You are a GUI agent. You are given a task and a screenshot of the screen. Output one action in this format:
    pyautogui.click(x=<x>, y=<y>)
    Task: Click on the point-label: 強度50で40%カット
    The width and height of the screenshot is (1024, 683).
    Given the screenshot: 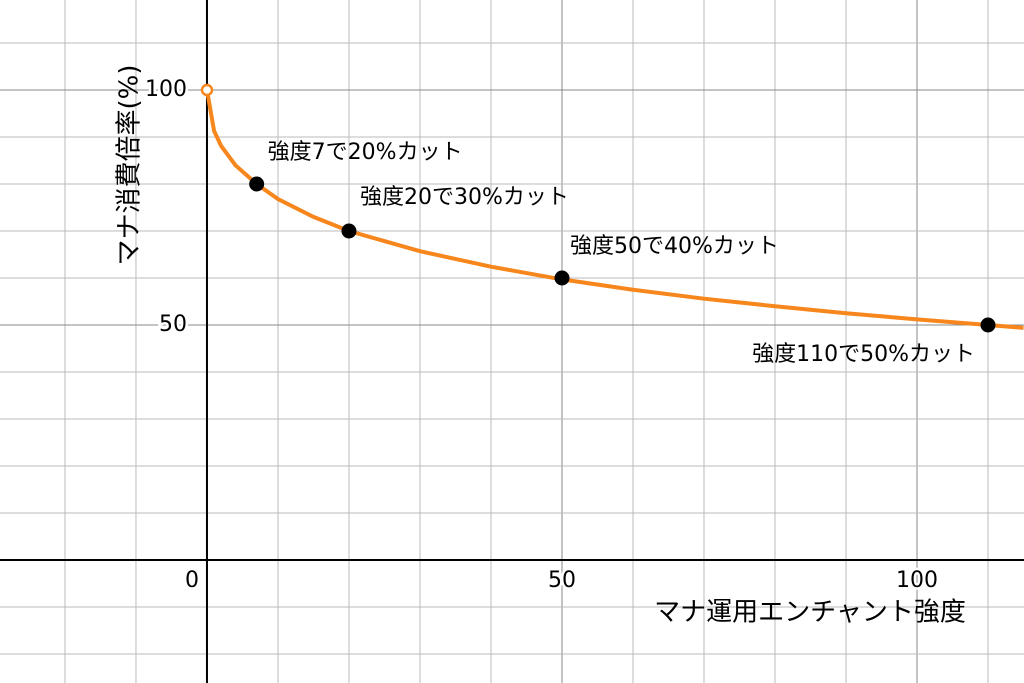 What is the action you would take?
    pyautogui.click(x=674, y=246)
    